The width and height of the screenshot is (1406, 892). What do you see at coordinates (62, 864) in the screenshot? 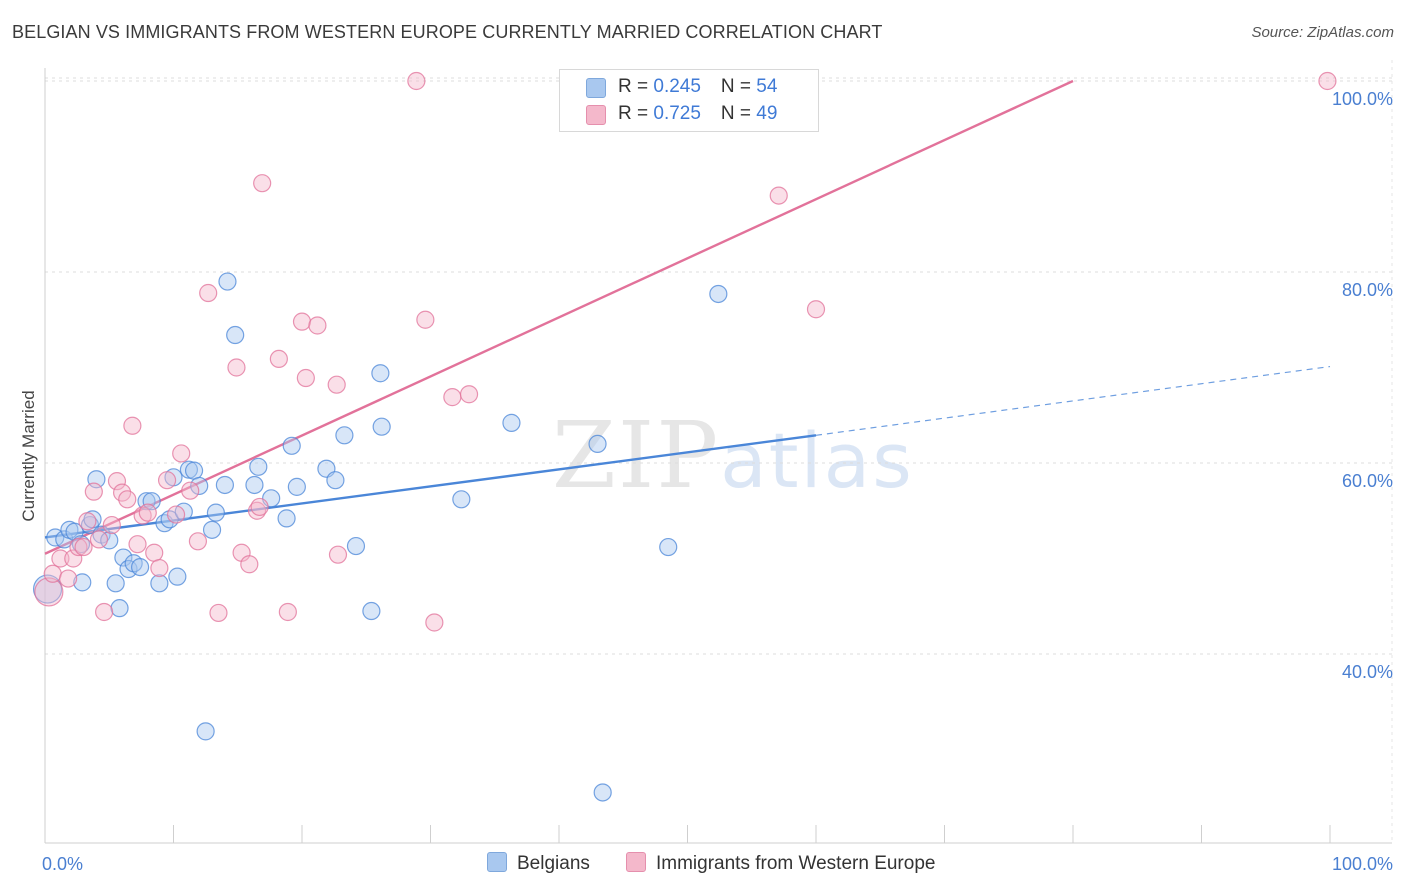
I see `x-tick-label: 0.0%` at bounding box center [62, 864].